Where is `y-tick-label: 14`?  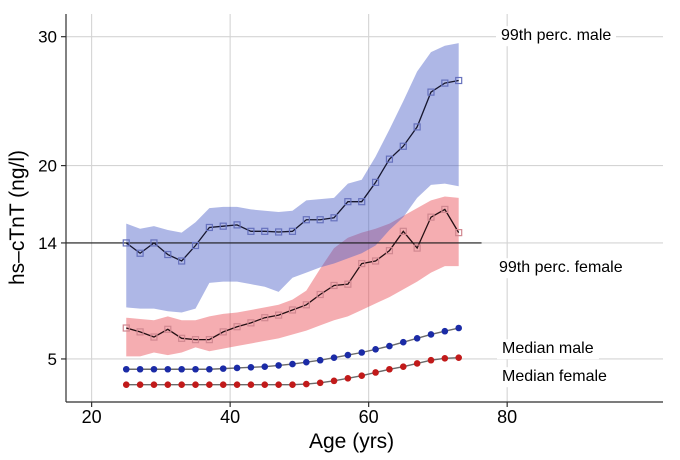 y-tick-label: 14 is located at coordinates (47, 243).